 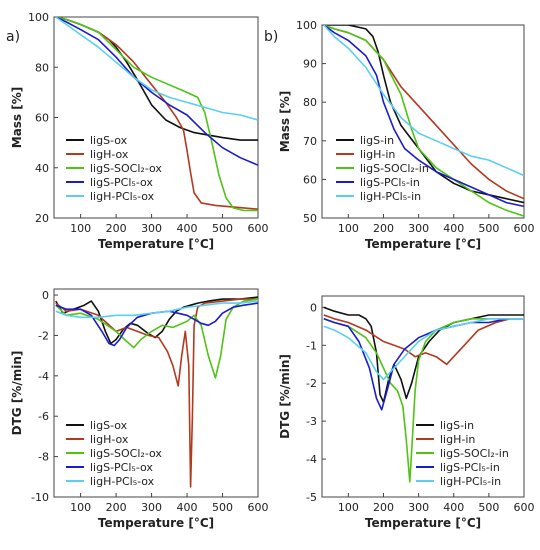 I want to click on panel-letter: b), so click(x=271, y=37).